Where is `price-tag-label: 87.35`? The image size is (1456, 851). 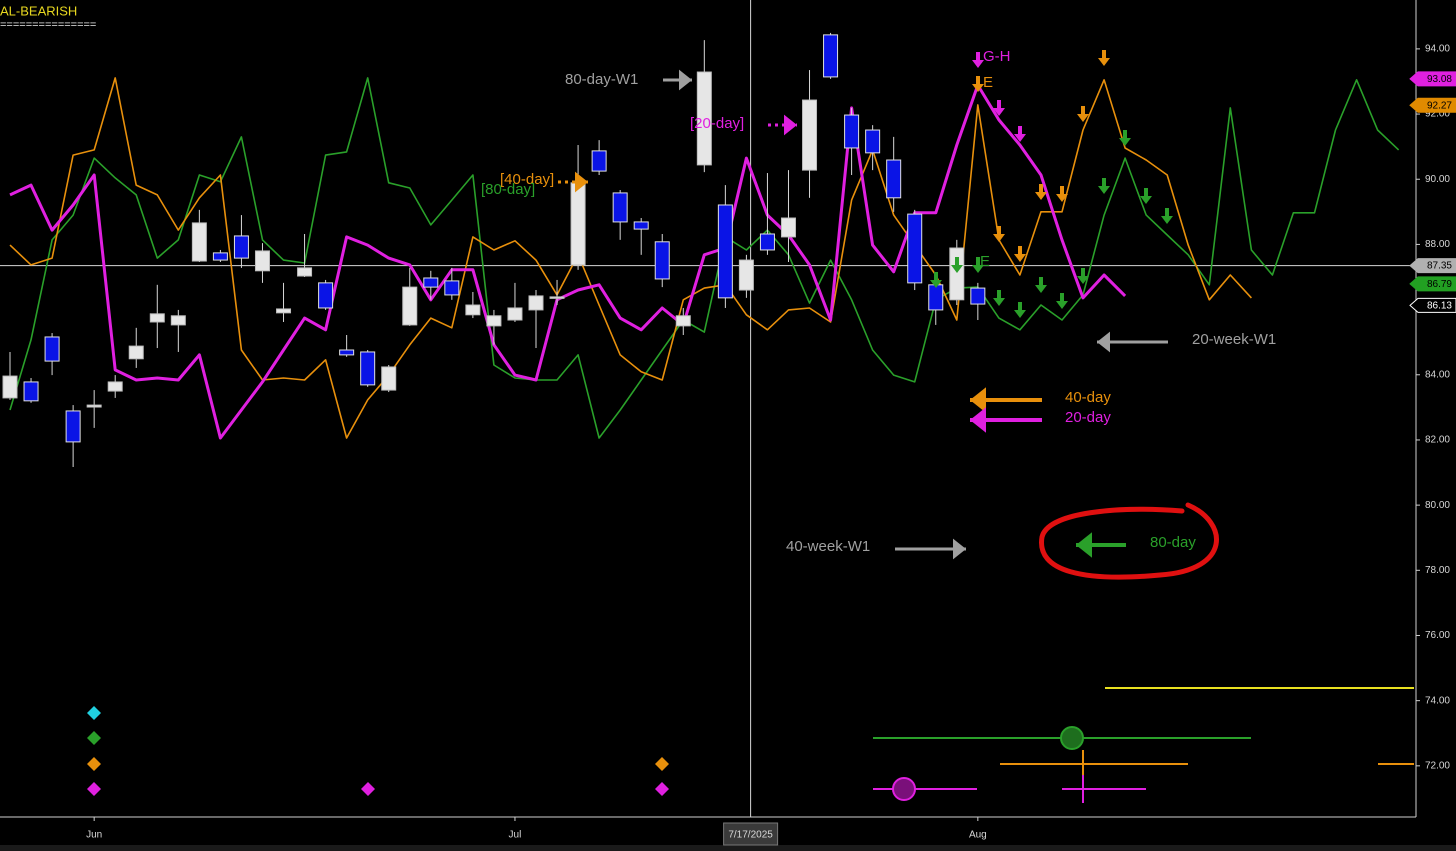
price-tag-label: 87.35 is located at coordinates (1439, 266).